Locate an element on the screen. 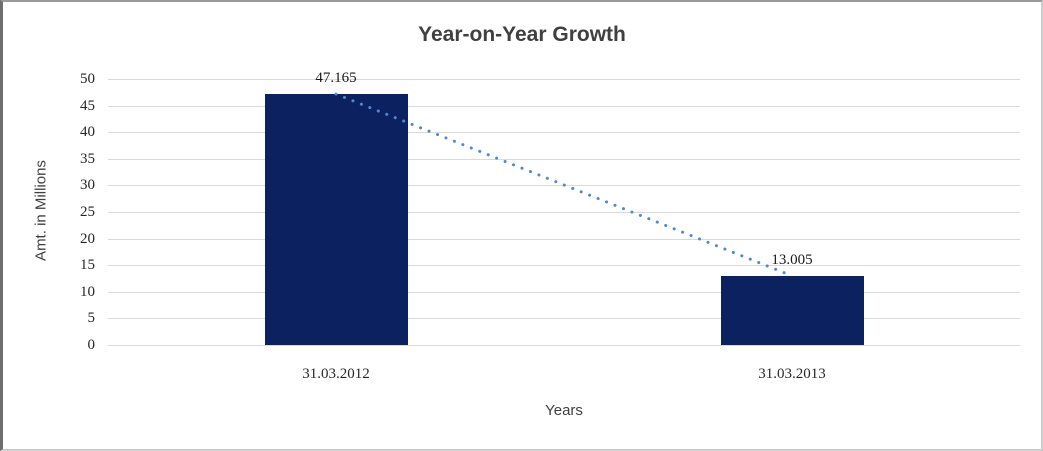 The width and height of the screenshot is (1043, 451). chart-title: Year-on-Year Growth is located at coordinates (522, 34).